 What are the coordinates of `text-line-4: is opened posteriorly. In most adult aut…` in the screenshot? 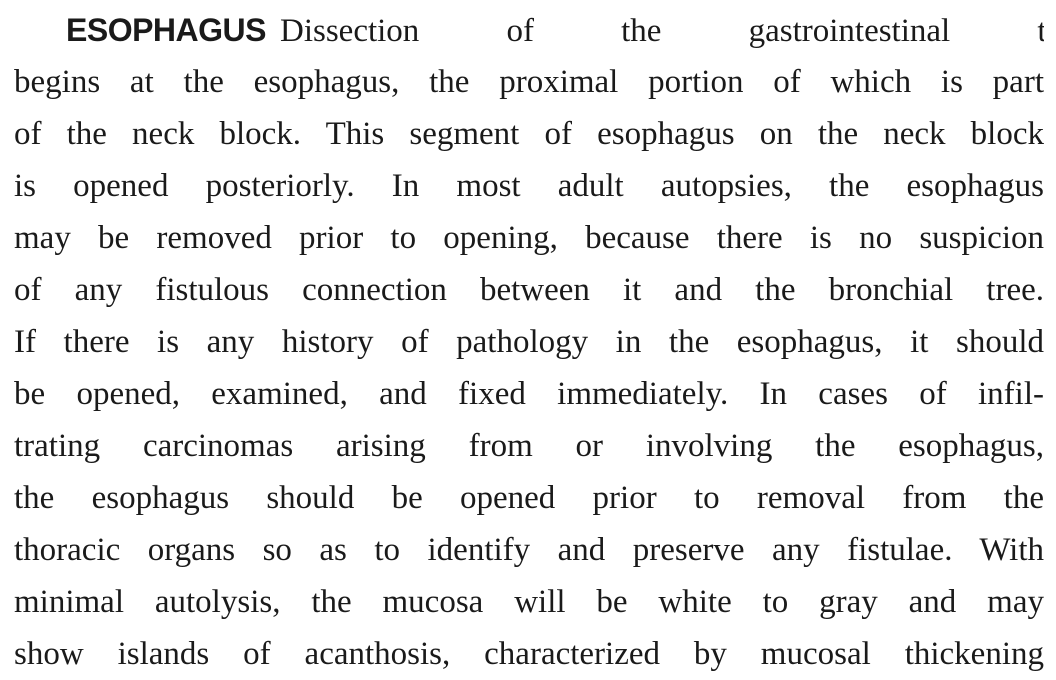 It's located at (529, 186).